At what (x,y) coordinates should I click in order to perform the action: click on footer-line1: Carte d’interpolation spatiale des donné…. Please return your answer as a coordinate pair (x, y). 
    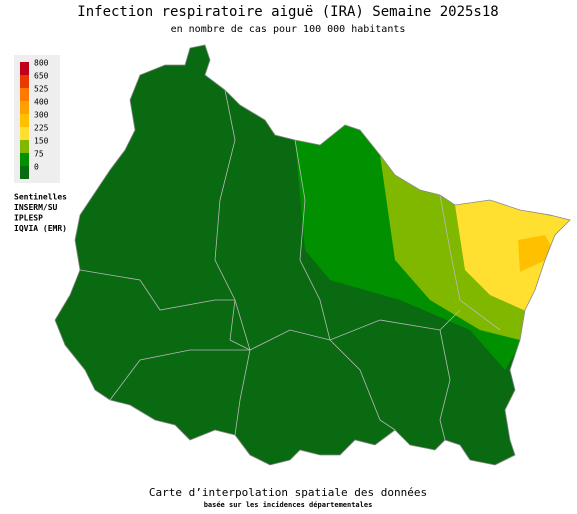
    Looking at the image, I should click on (288, 492).